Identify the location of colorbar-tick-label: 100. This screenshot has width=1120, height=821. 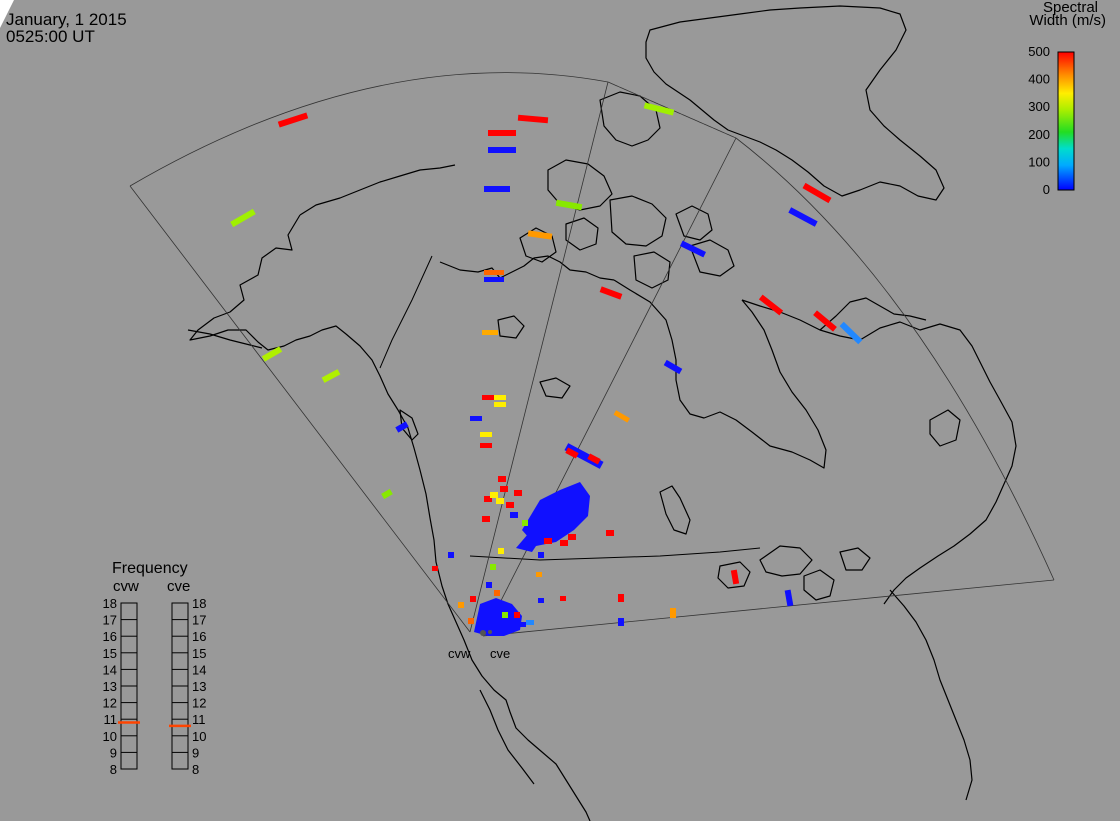
(1039, 161).